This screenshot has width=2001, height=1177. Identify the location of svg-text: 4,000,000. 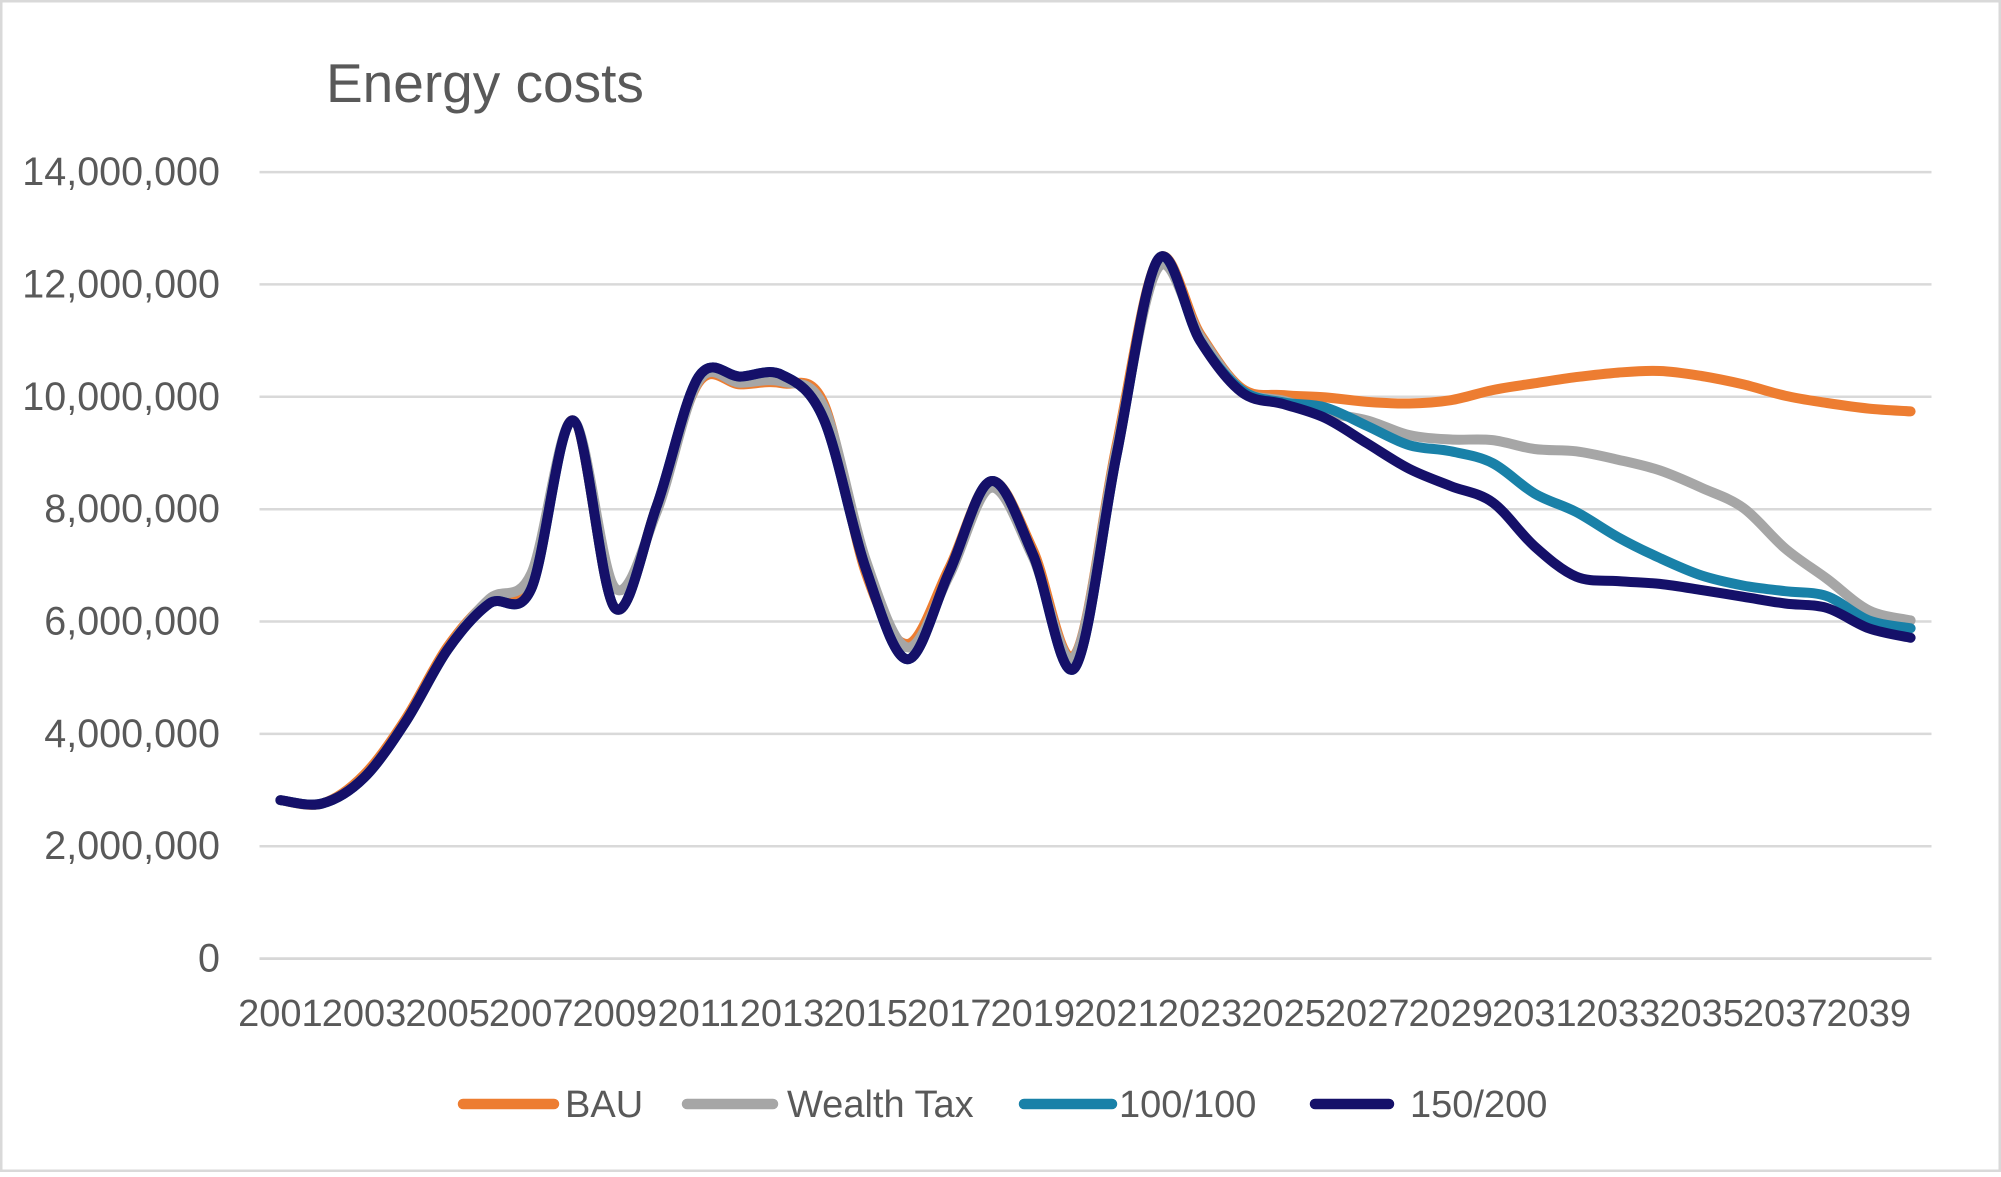
(132, 734).